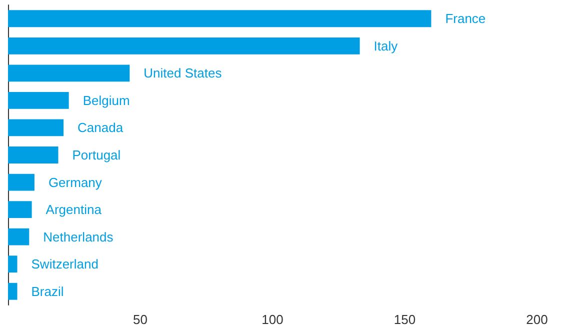 The image size is (582, 336). What do you see at coordinates (183, 73) in the screenshot?
I see `y-tick-label: United States` at bounding box center [183, 73].